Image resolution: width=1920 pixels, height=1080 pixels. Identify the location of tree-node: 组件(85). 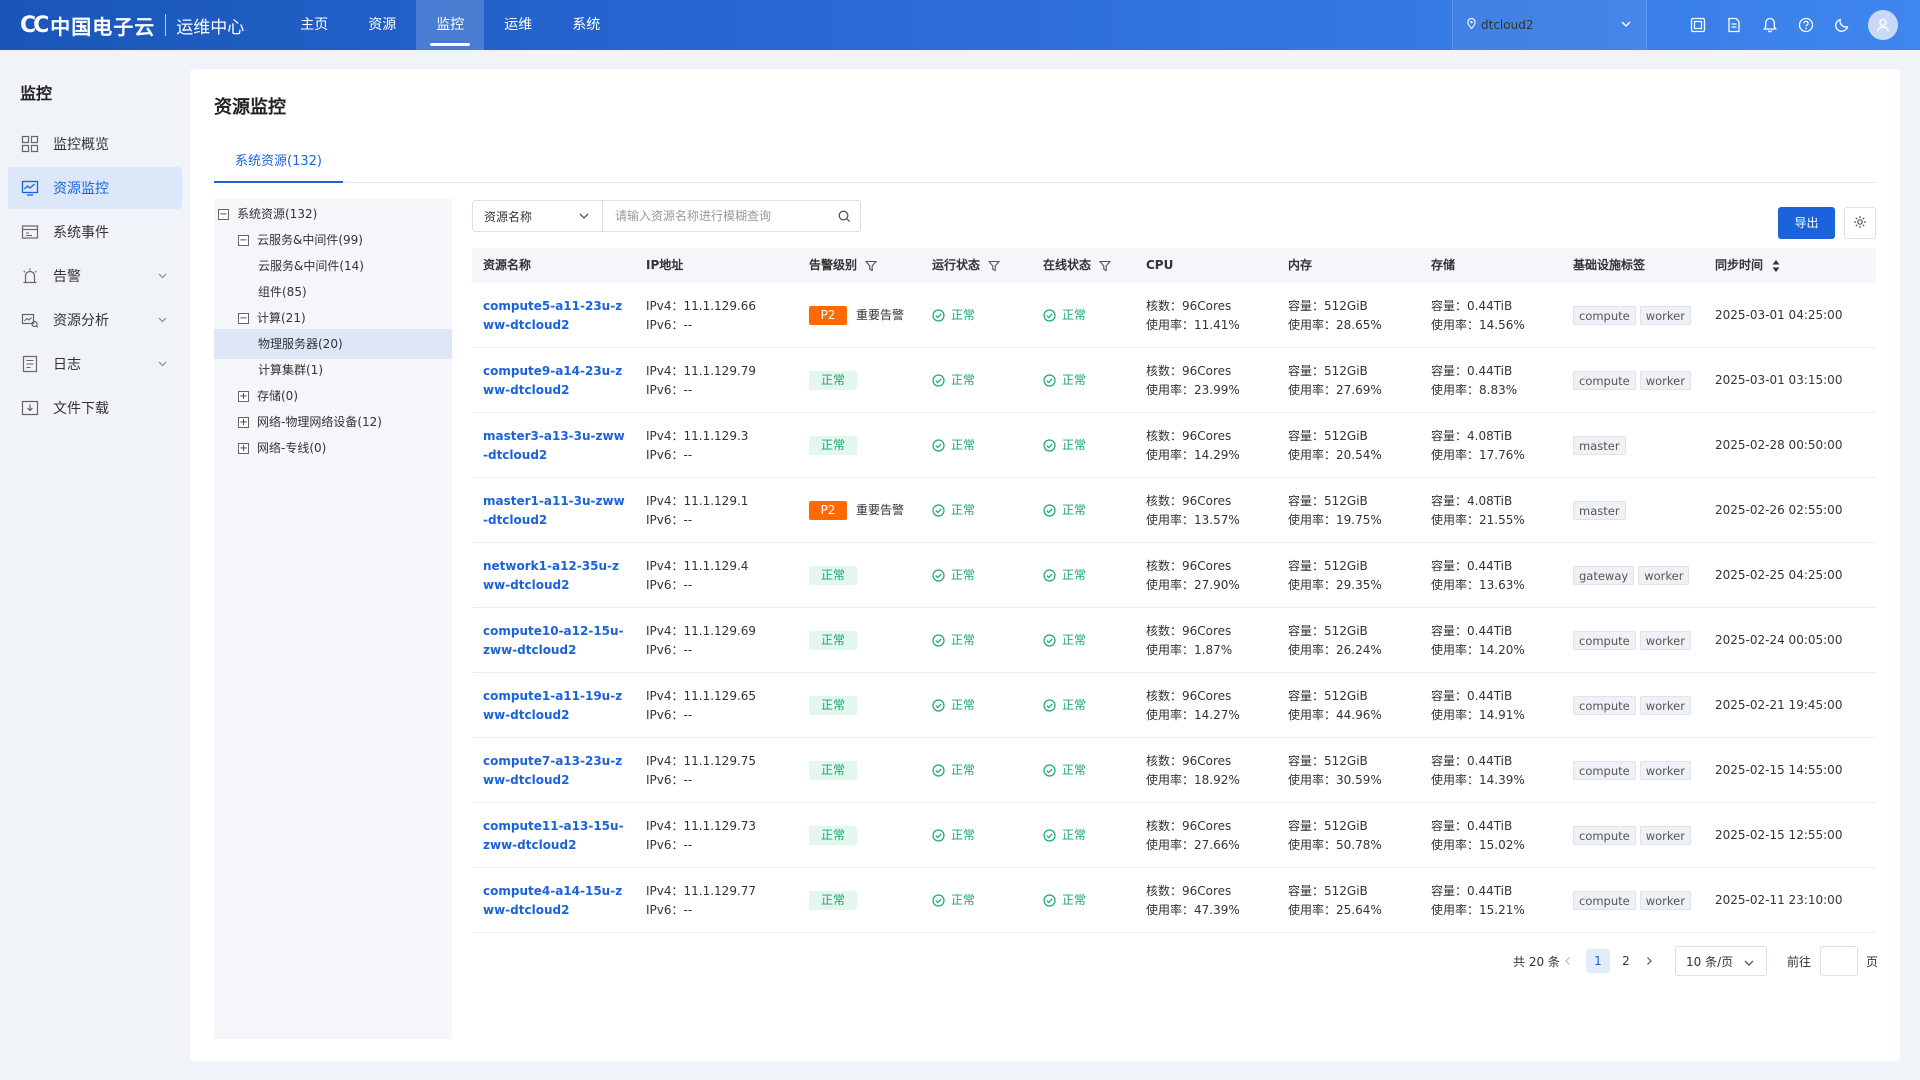
(355, 292).